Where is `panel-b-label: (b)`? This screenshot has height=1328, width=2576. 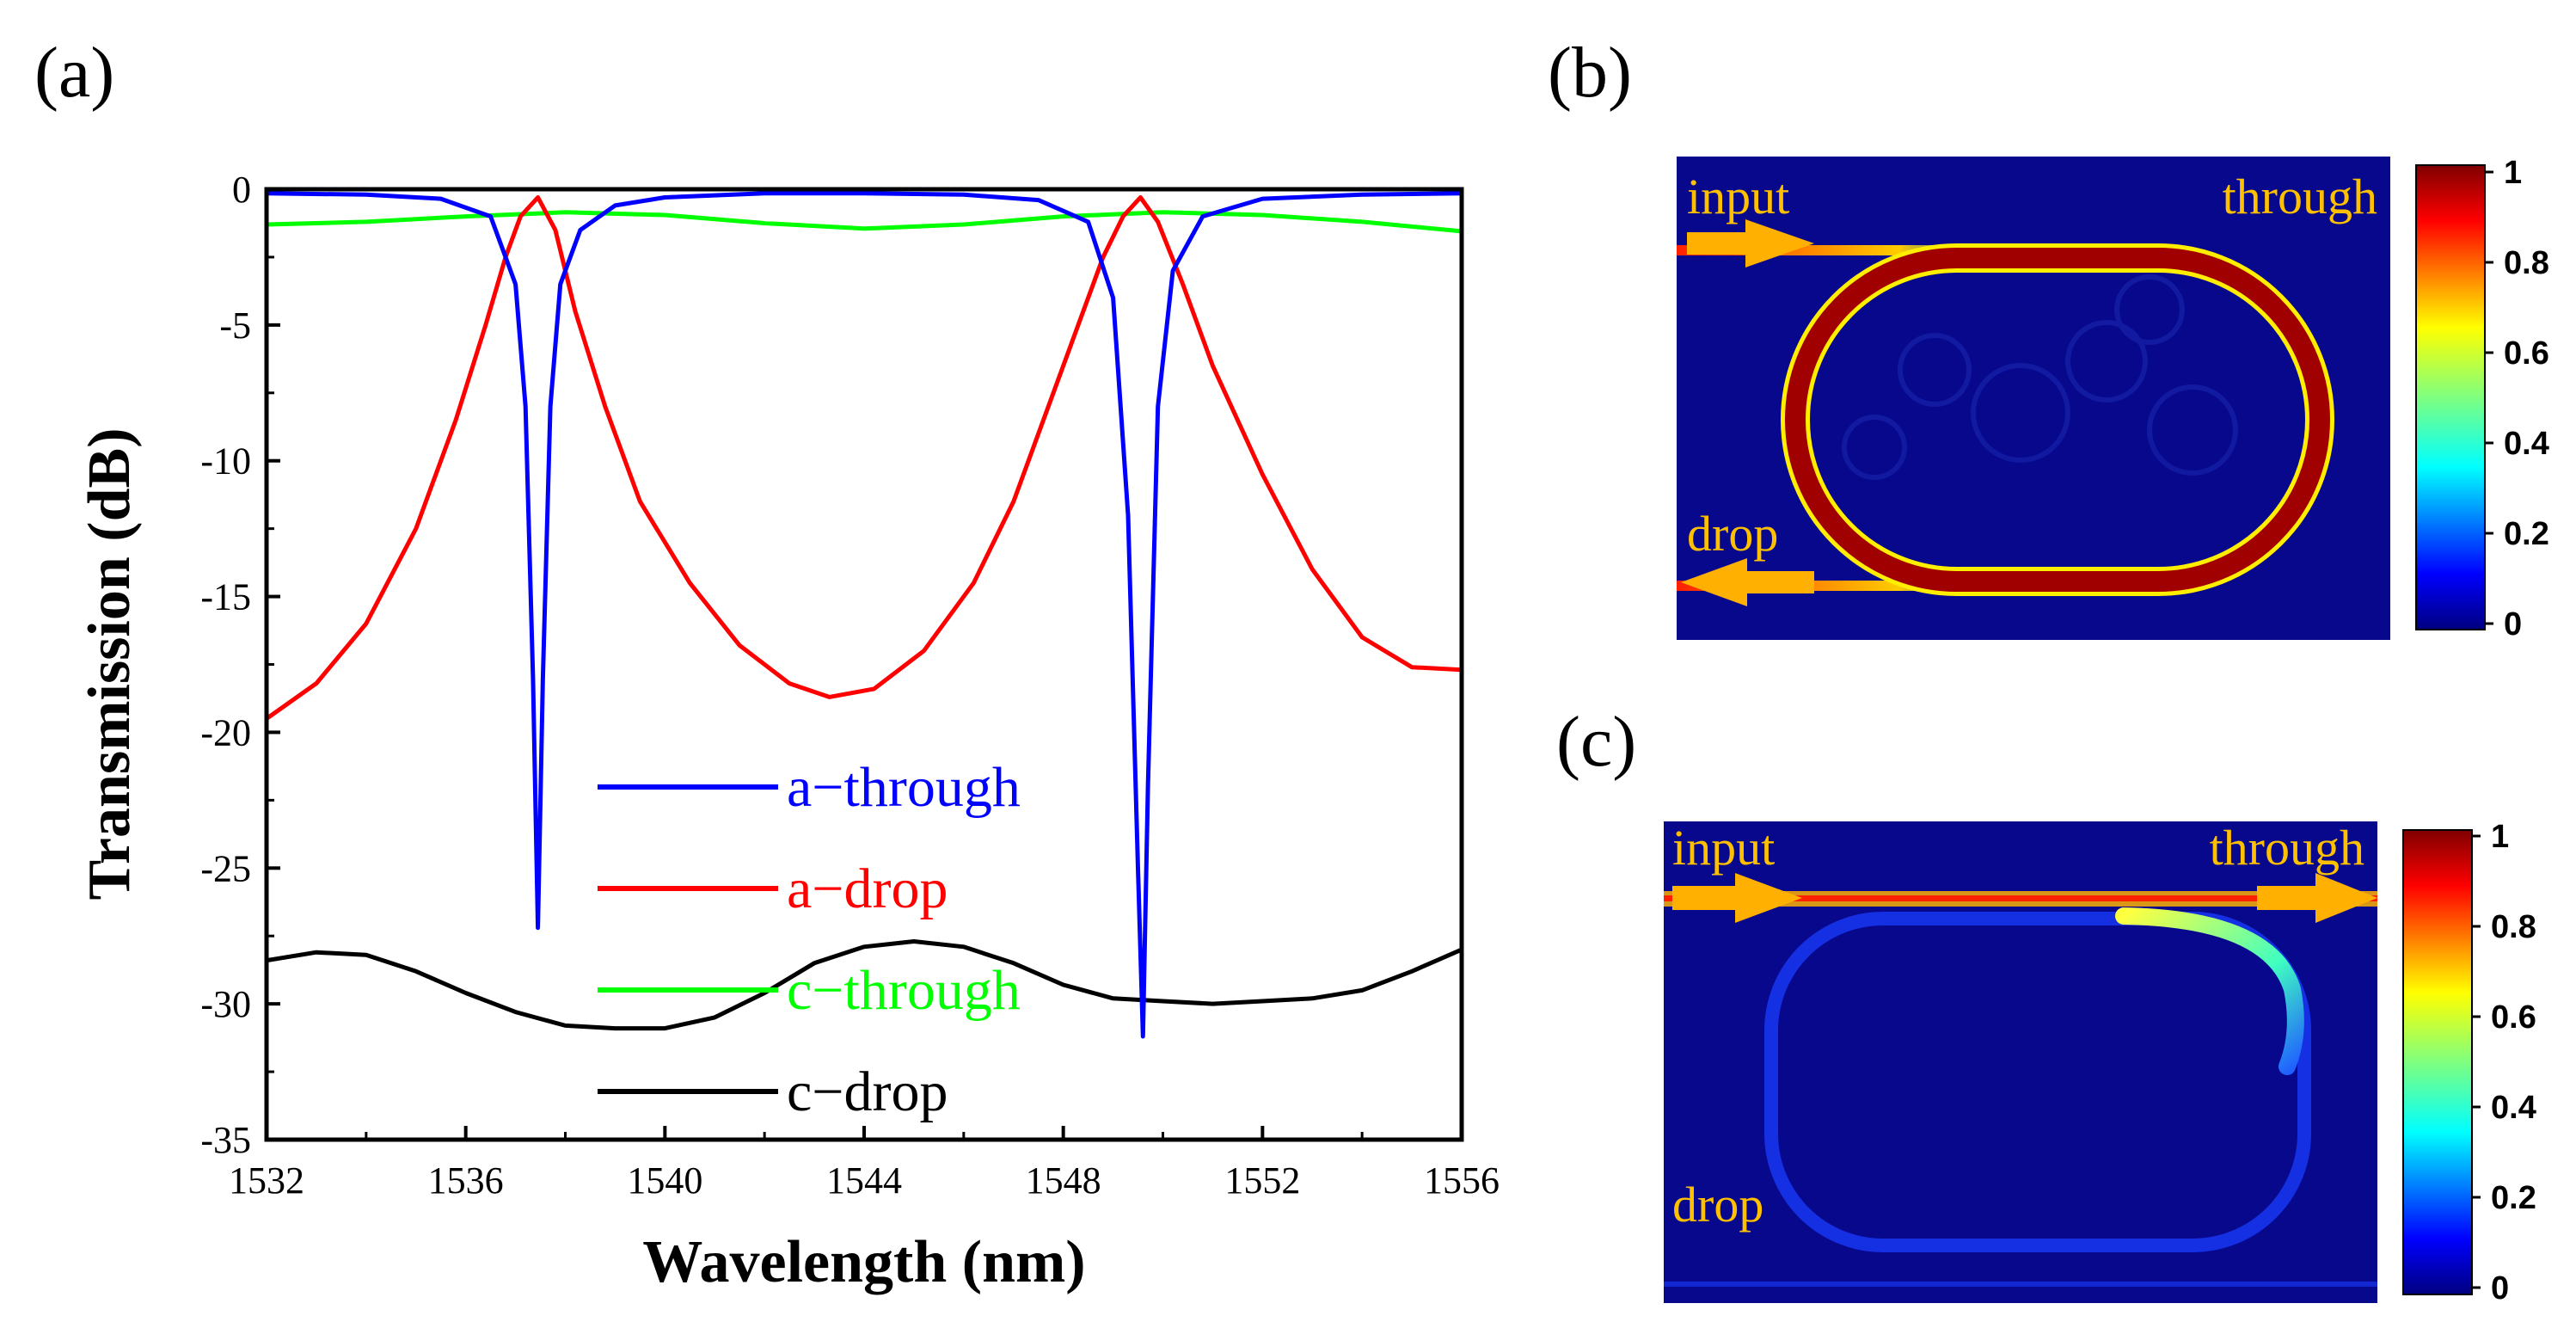 panel-b-label: (b) is located at coordinates (1590, 73).